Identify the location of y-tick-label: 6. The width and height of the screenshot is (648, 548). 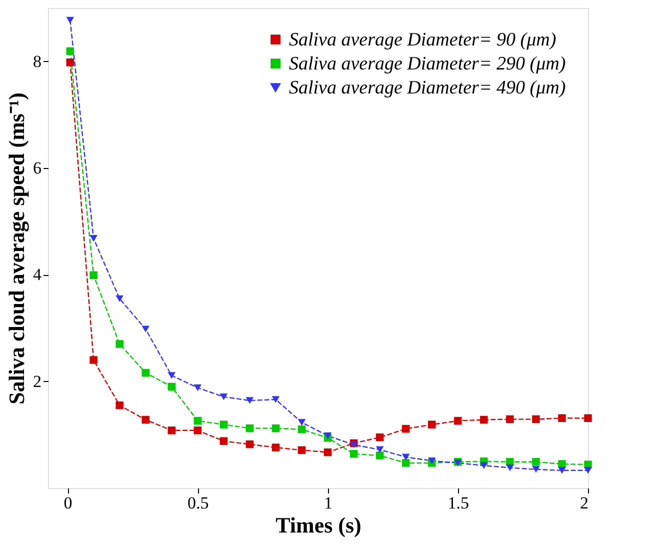
(37, 168).